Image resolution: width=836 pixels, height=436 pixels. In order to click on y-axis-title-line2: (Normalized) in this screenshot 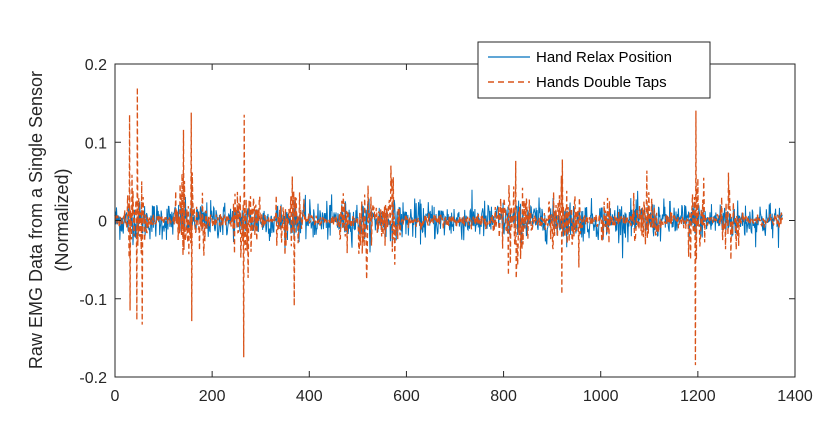, I will do `click(62, 219)`.